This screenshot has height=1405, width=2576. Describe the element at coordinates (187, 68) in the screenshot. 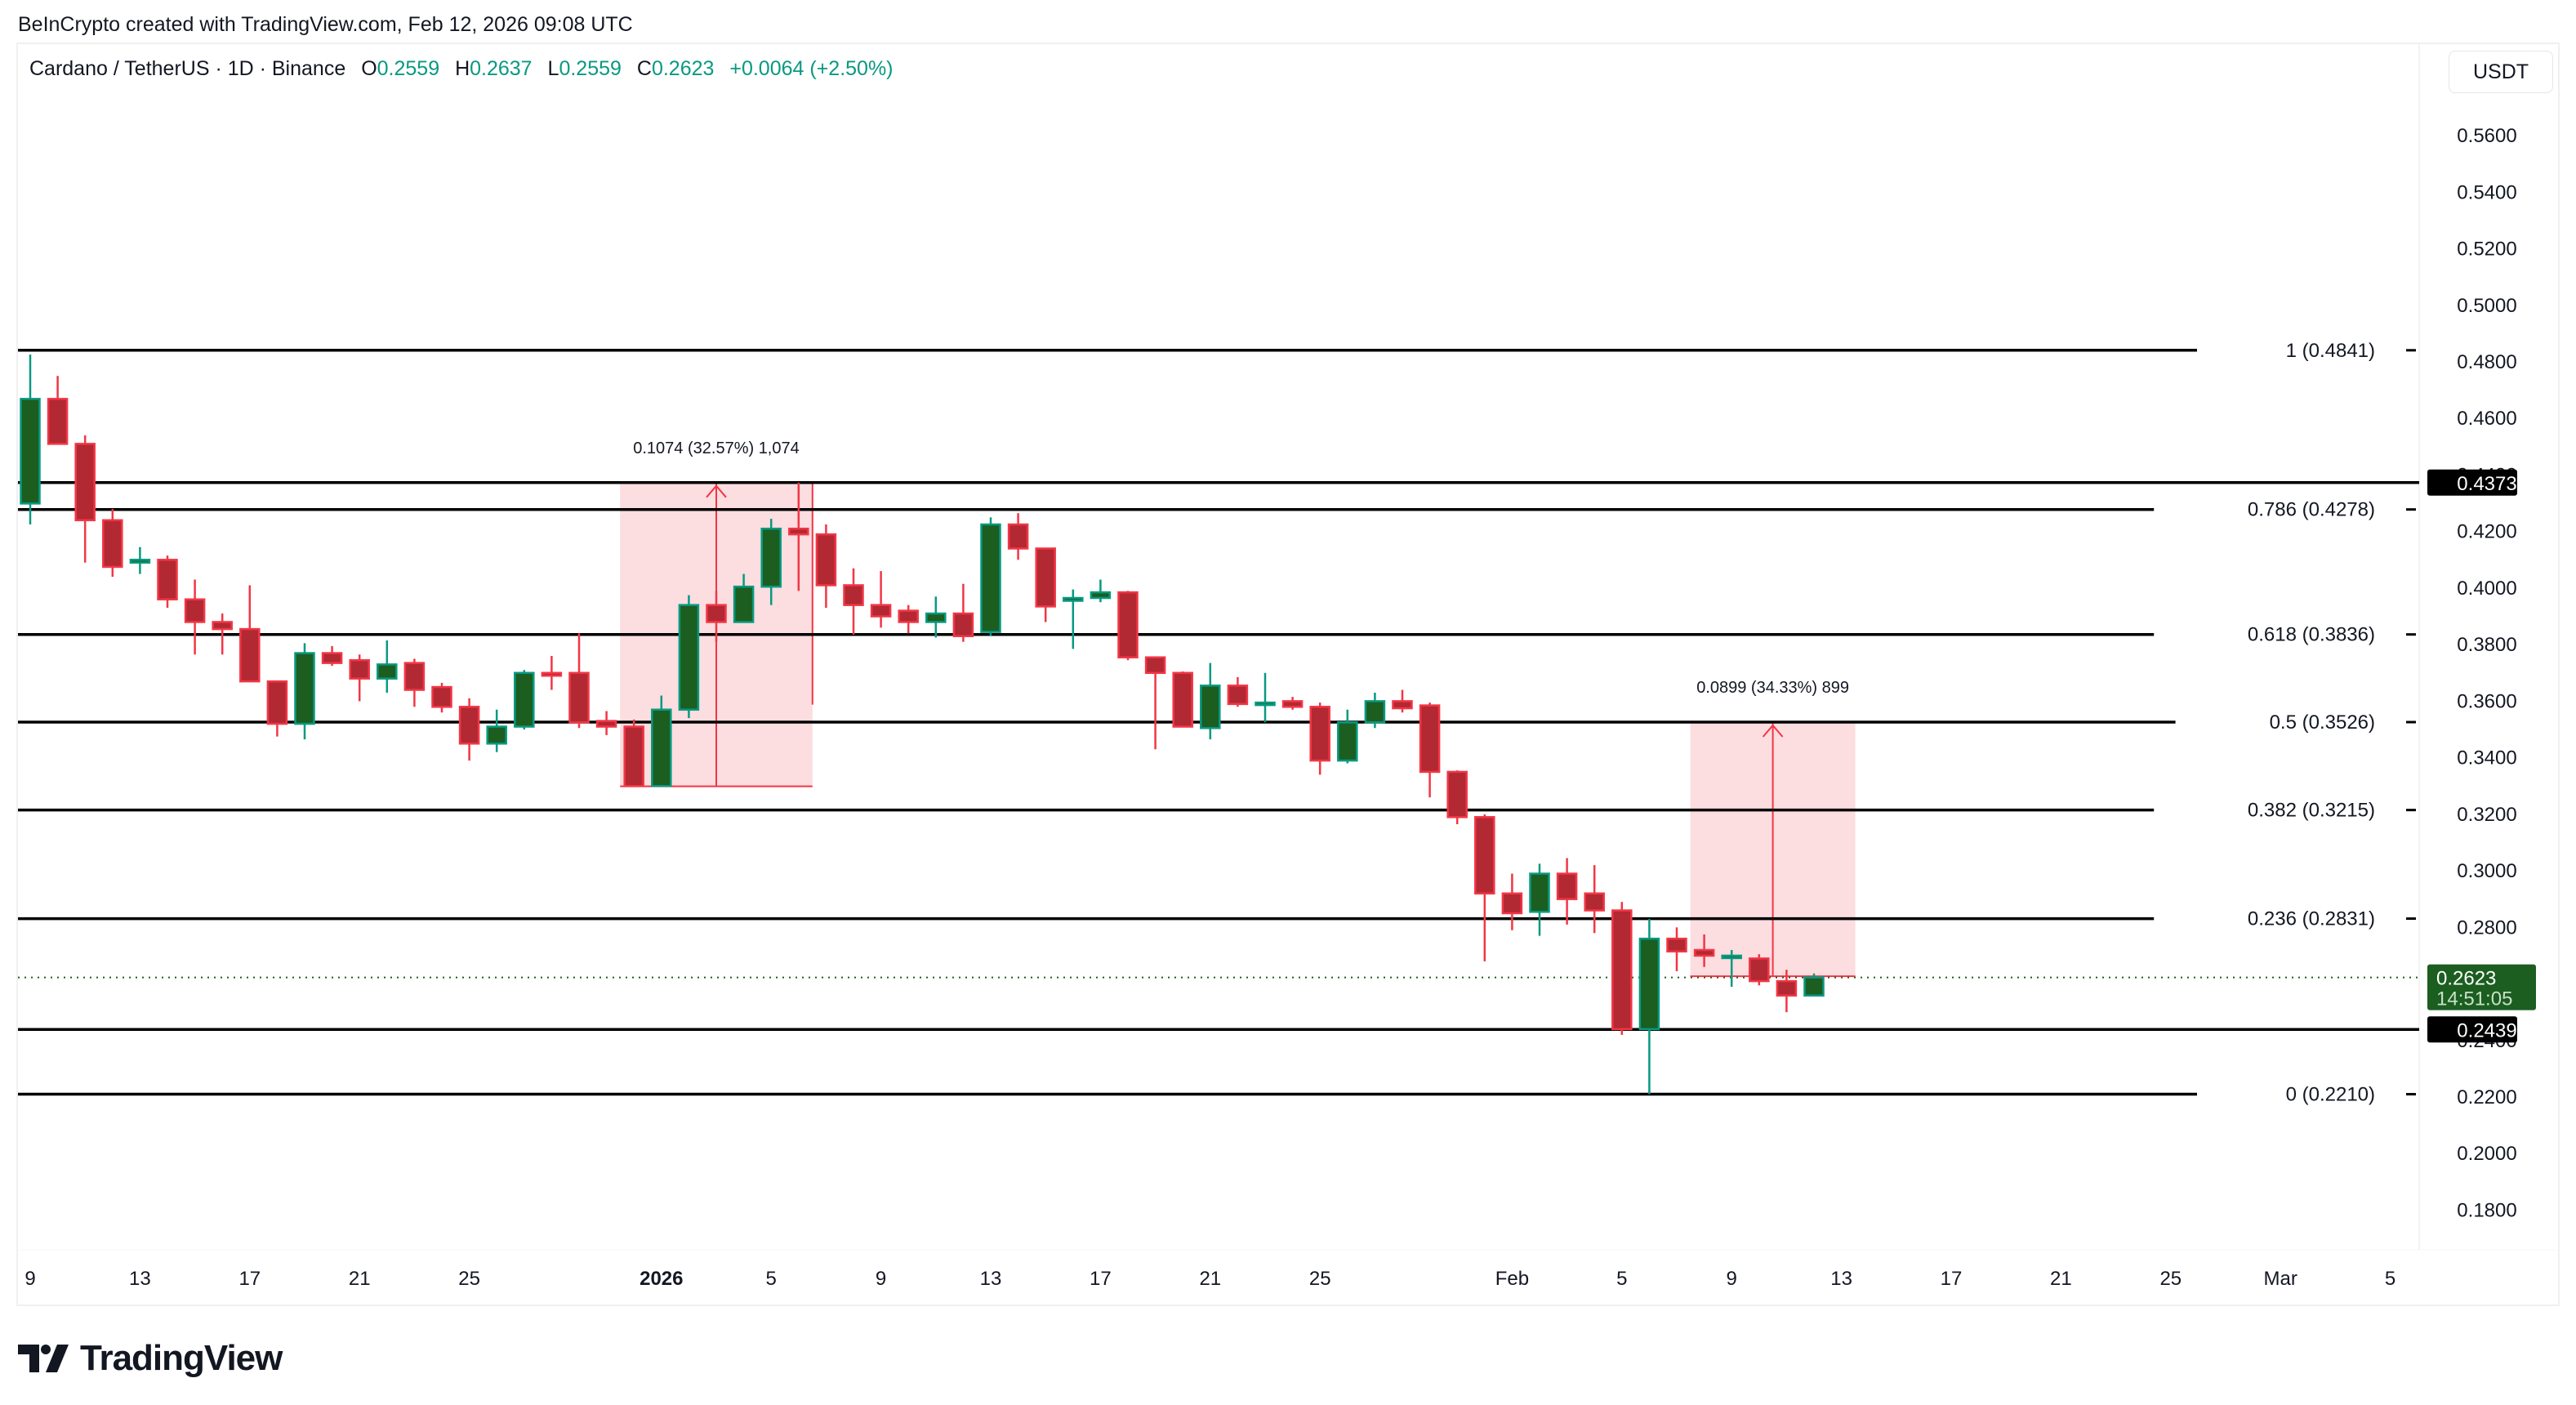

I see `symbol-title: Cardano / TetherUS · 1D · Binance` at that location.